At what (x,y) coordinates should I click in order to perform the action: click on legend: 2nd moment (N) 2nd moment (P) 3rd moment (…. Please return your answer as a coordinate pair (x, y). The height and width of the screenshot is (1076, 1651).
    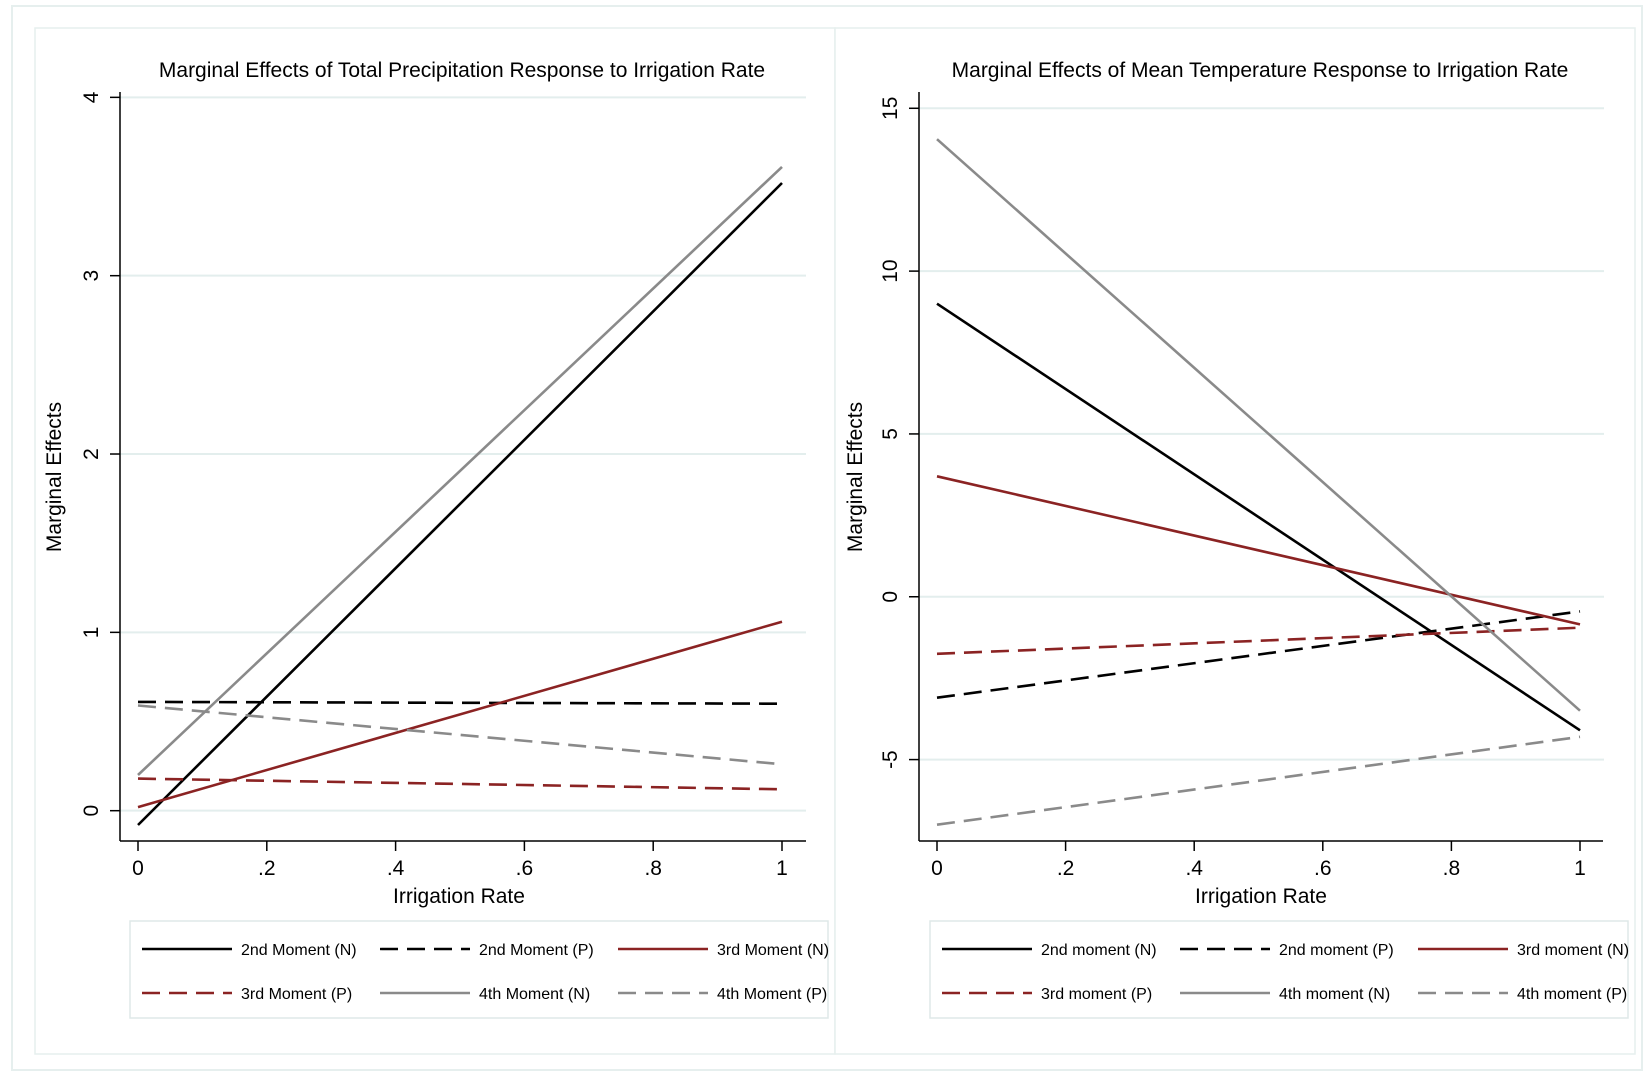
    Looking at the image, I should click on (1285, 972).